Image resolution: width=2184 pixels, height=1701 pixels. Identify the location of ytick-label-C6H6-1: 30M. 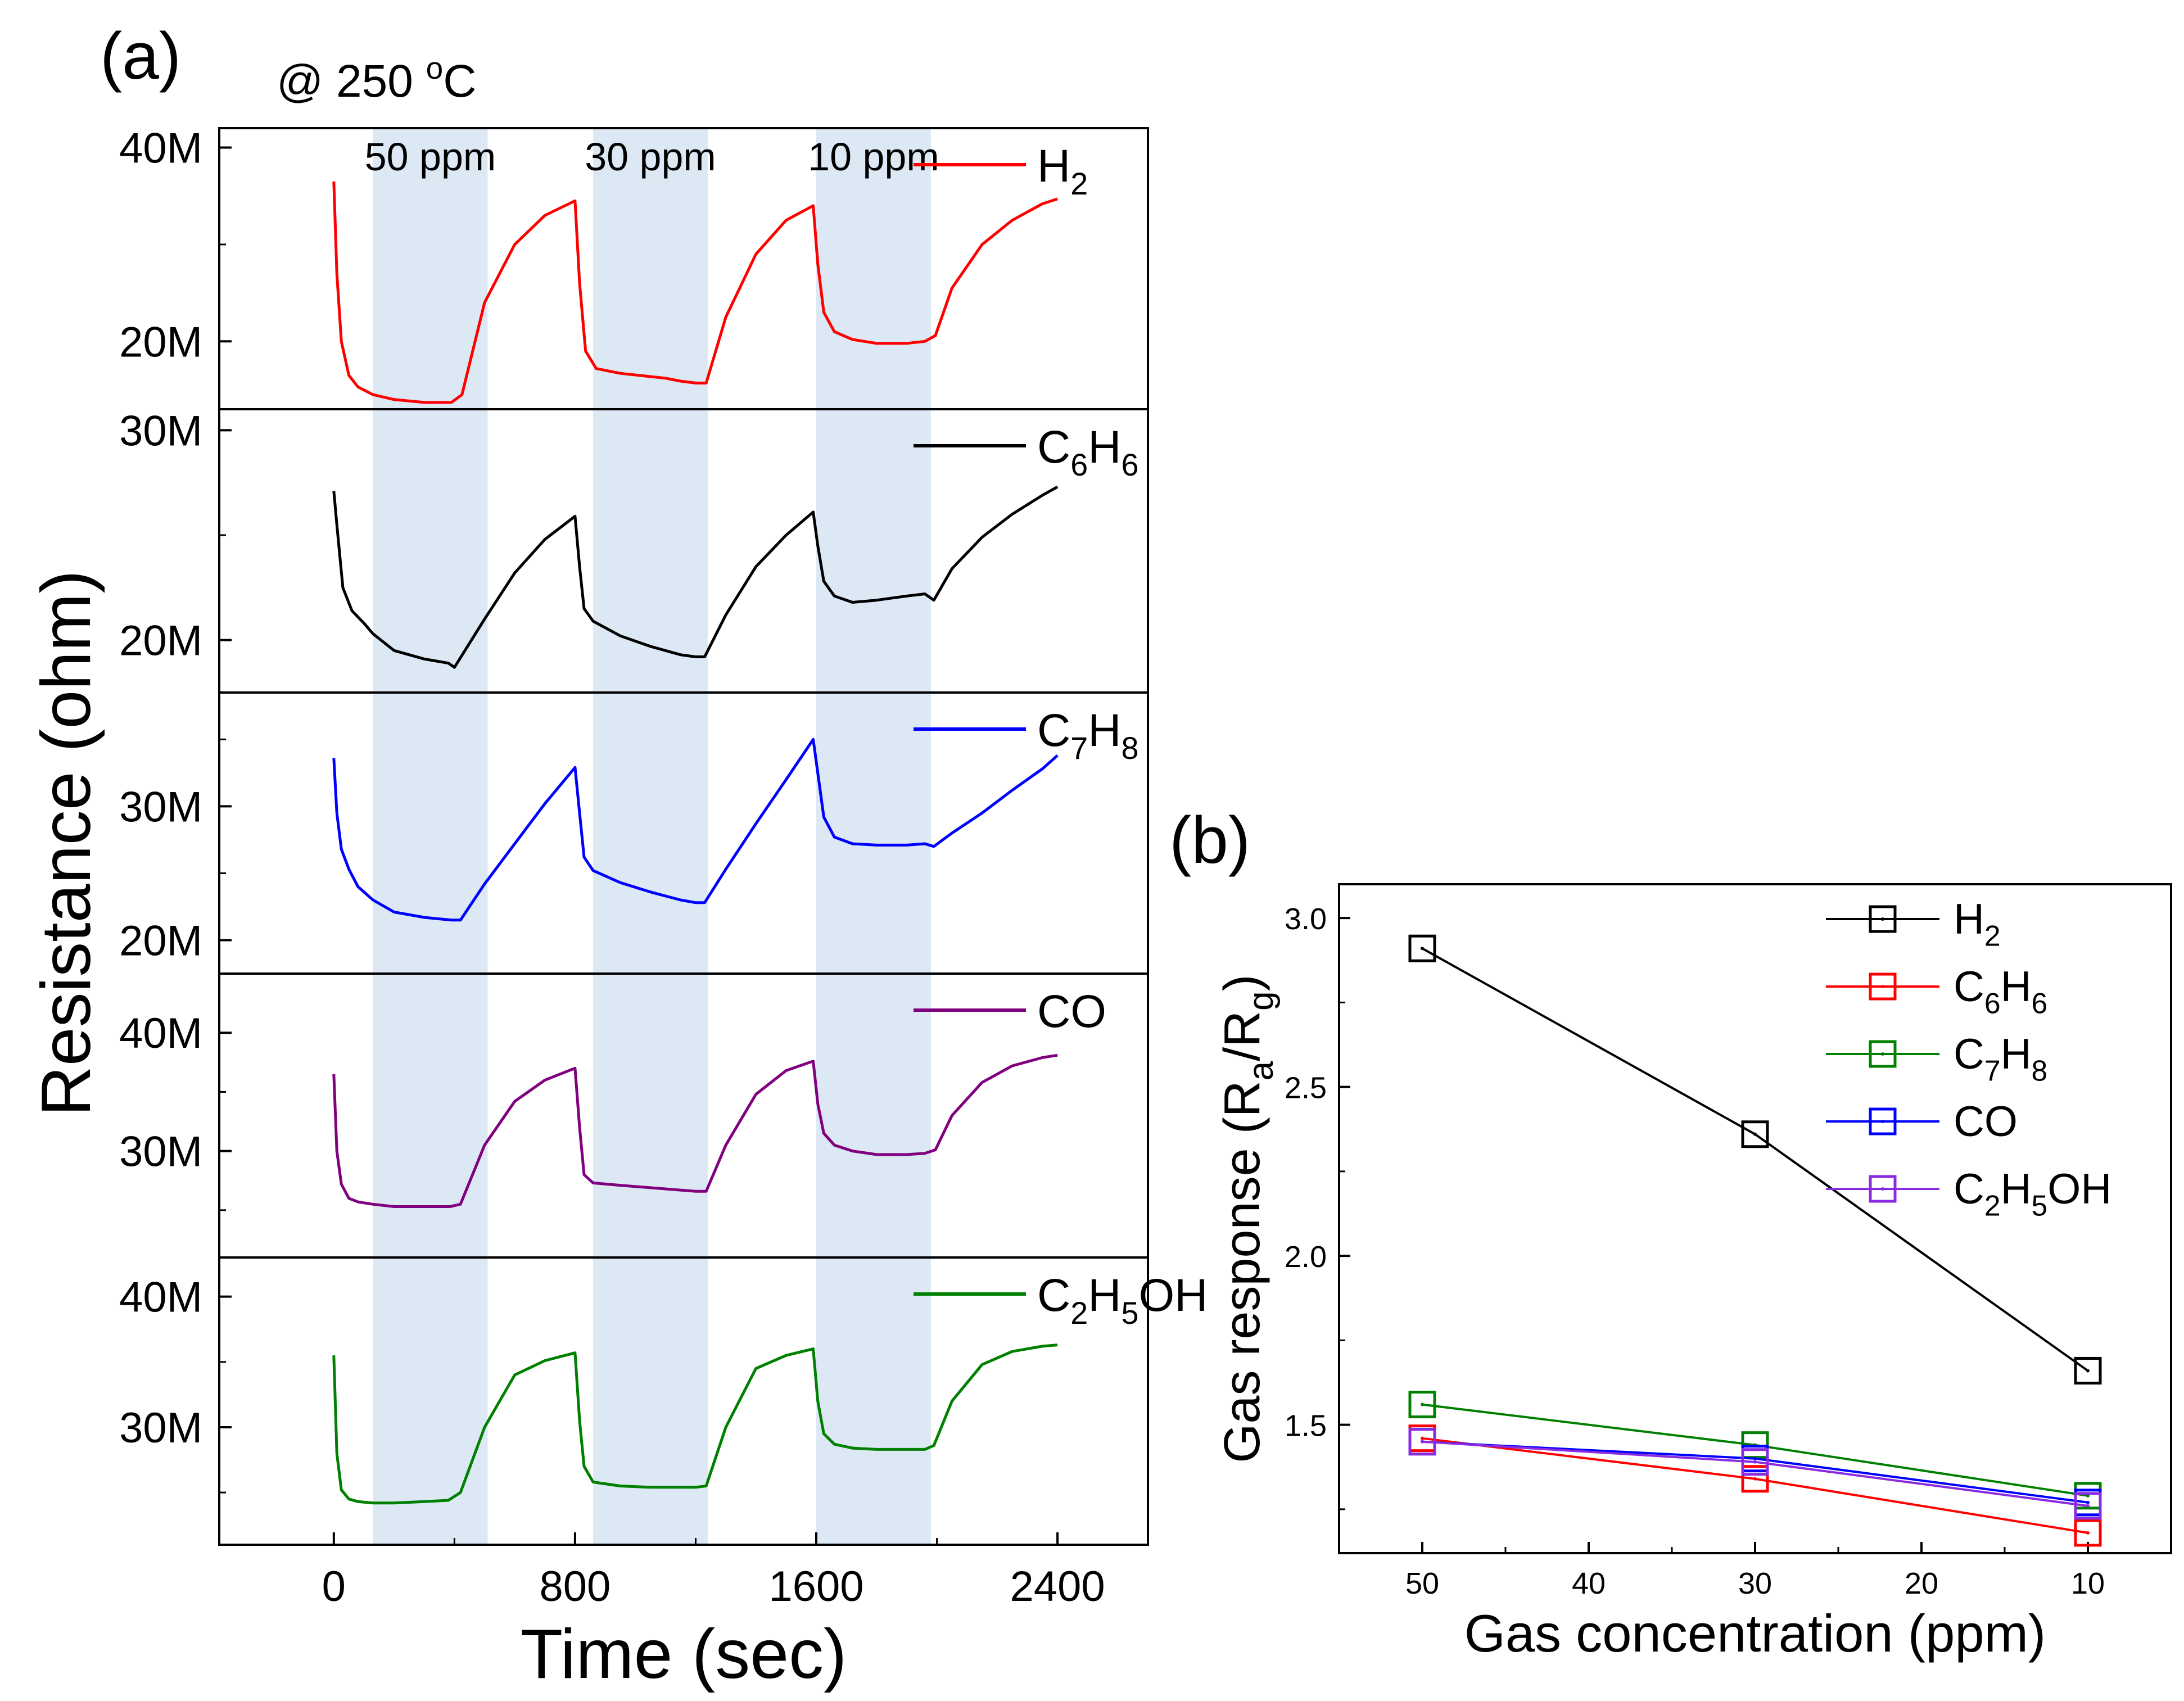
(160, 431).